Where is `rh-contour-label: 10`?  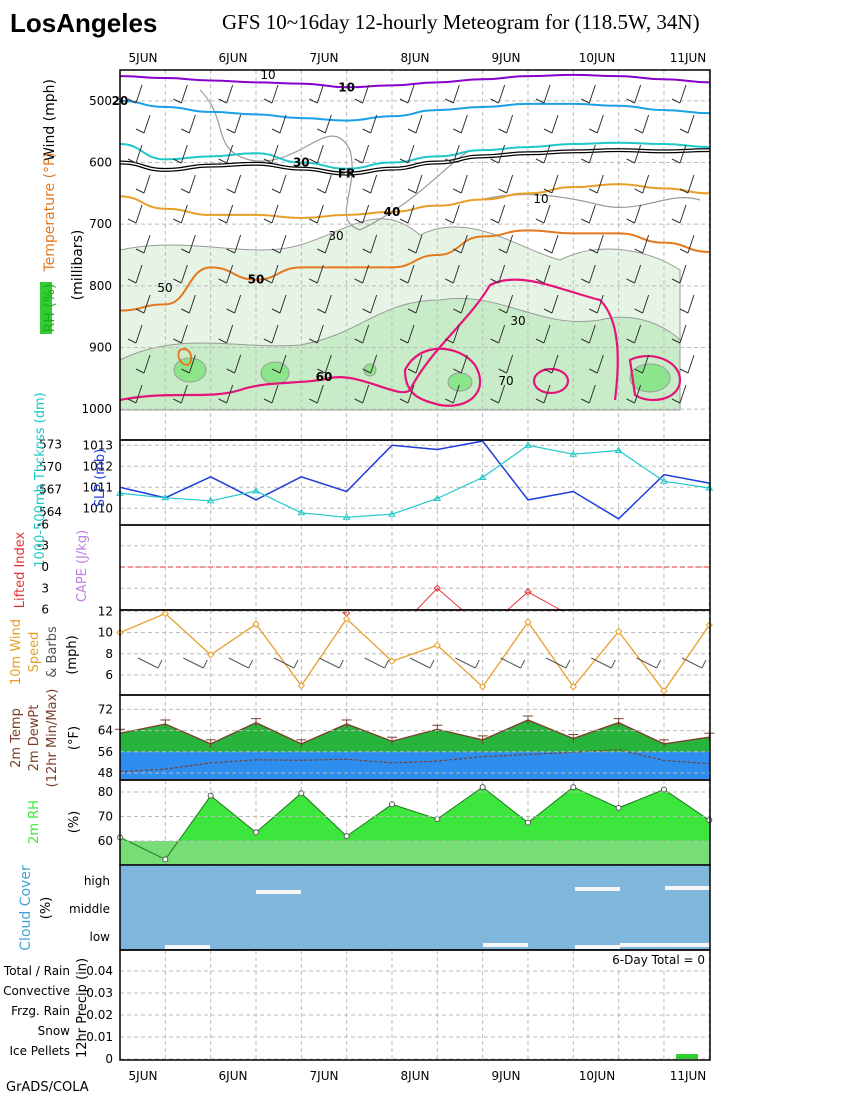
rh-contour-label: 10 is located at coordinates (540, 199).